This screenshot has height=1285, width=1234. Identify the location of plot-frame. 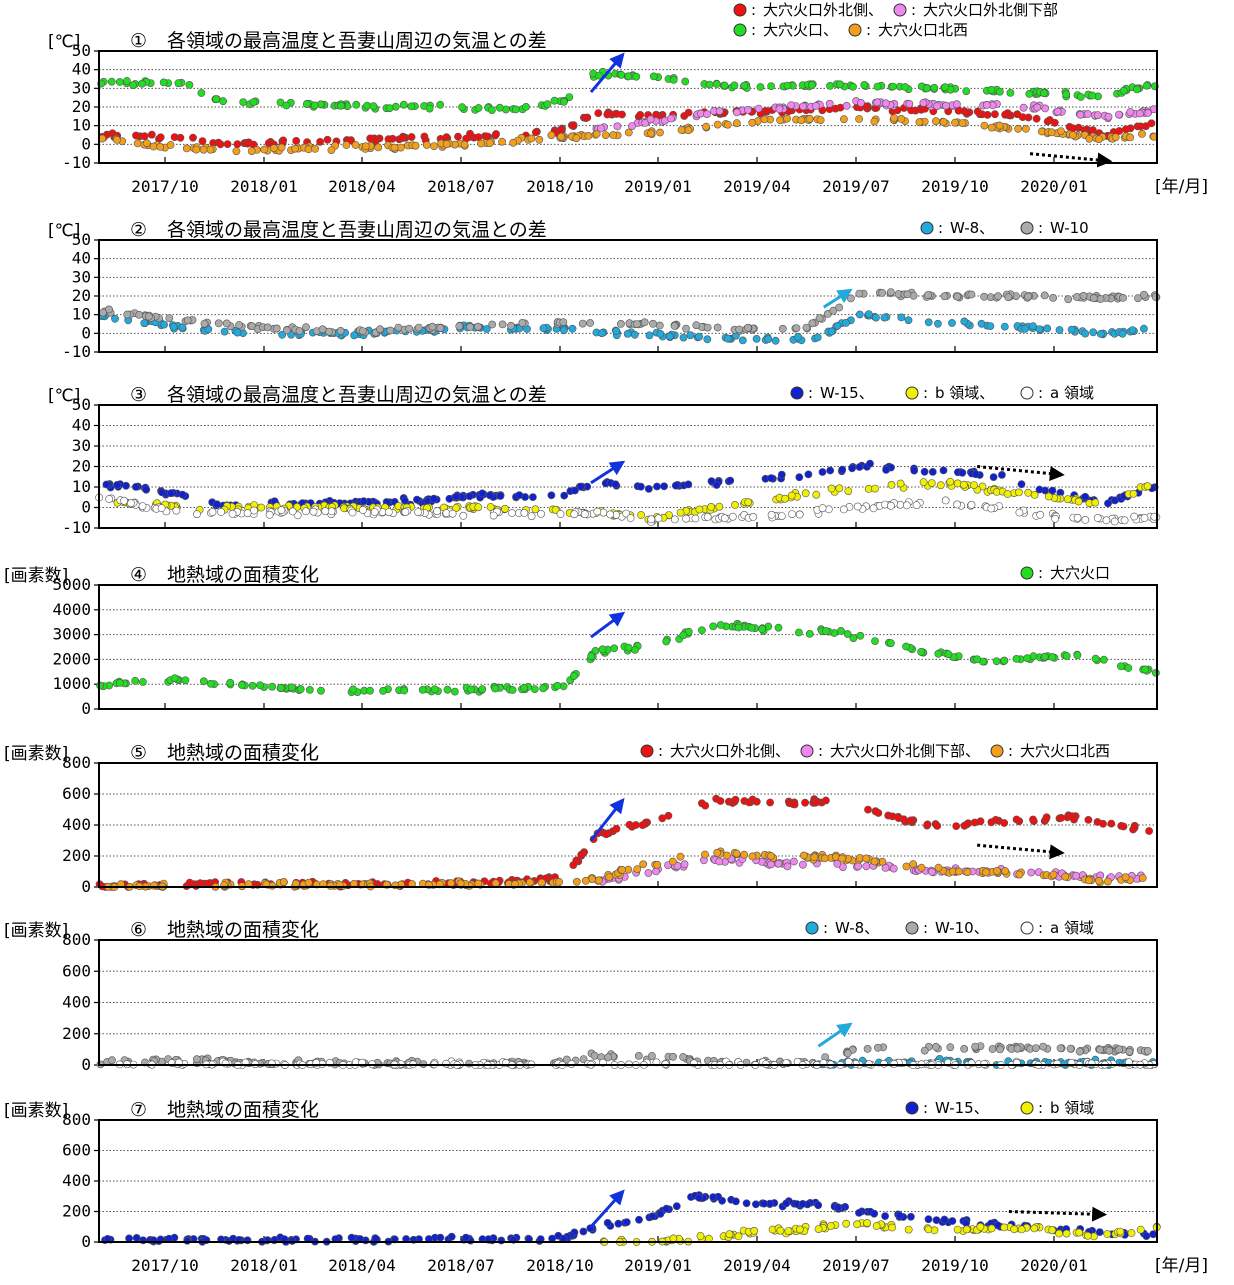
(628, 1181).